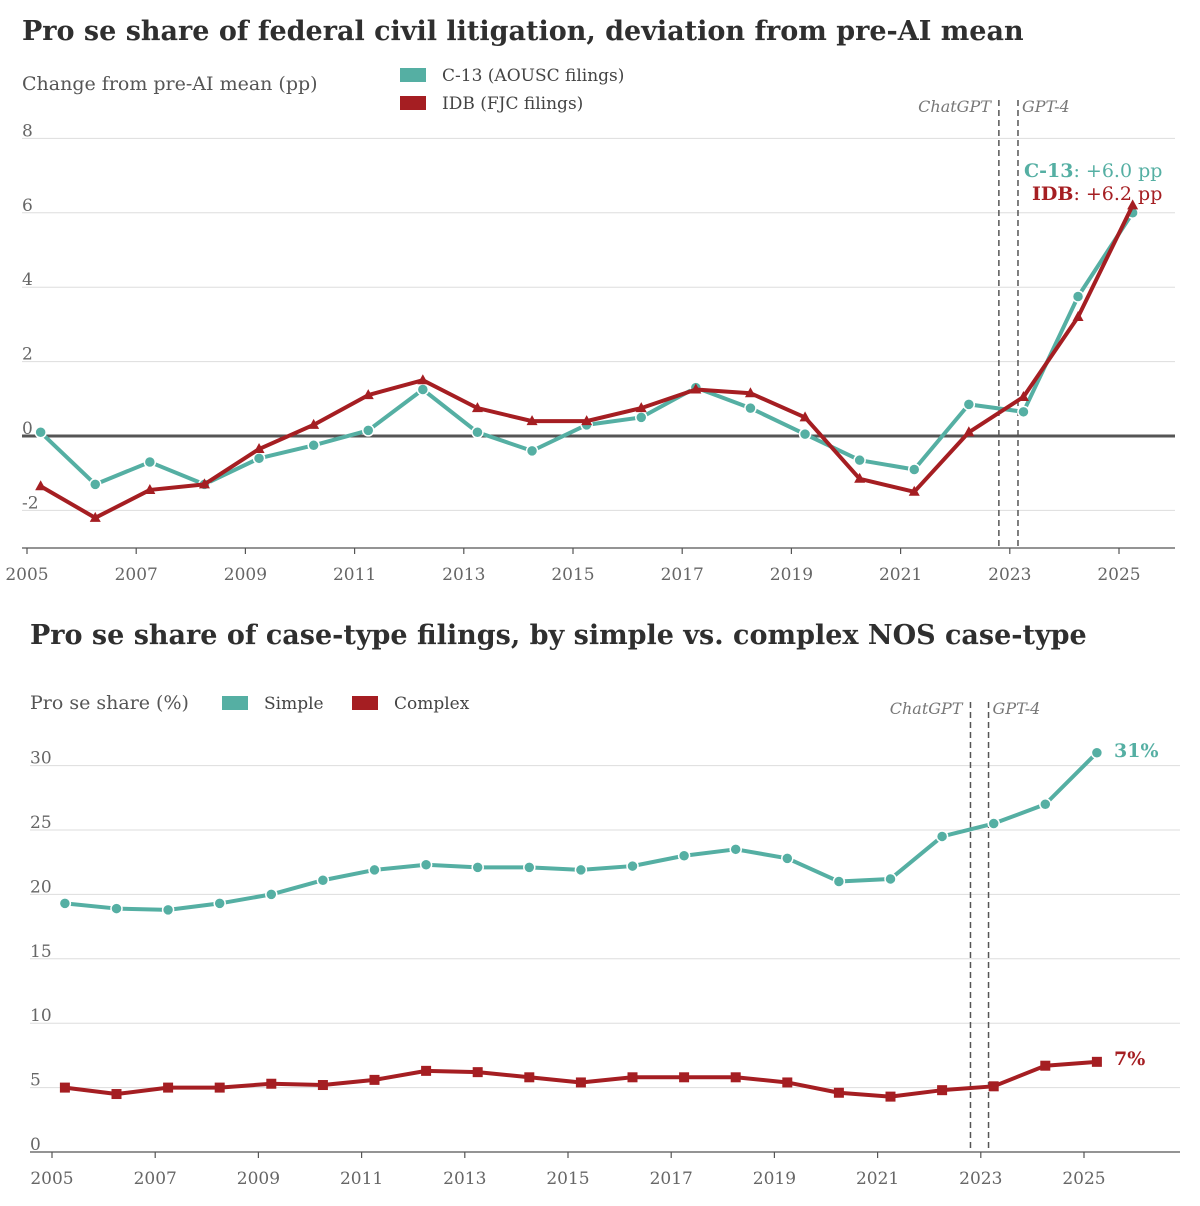  Describe the element at coordinates (136, 575) in the screenshot. I see `x-tick-label: 2007` at that location.